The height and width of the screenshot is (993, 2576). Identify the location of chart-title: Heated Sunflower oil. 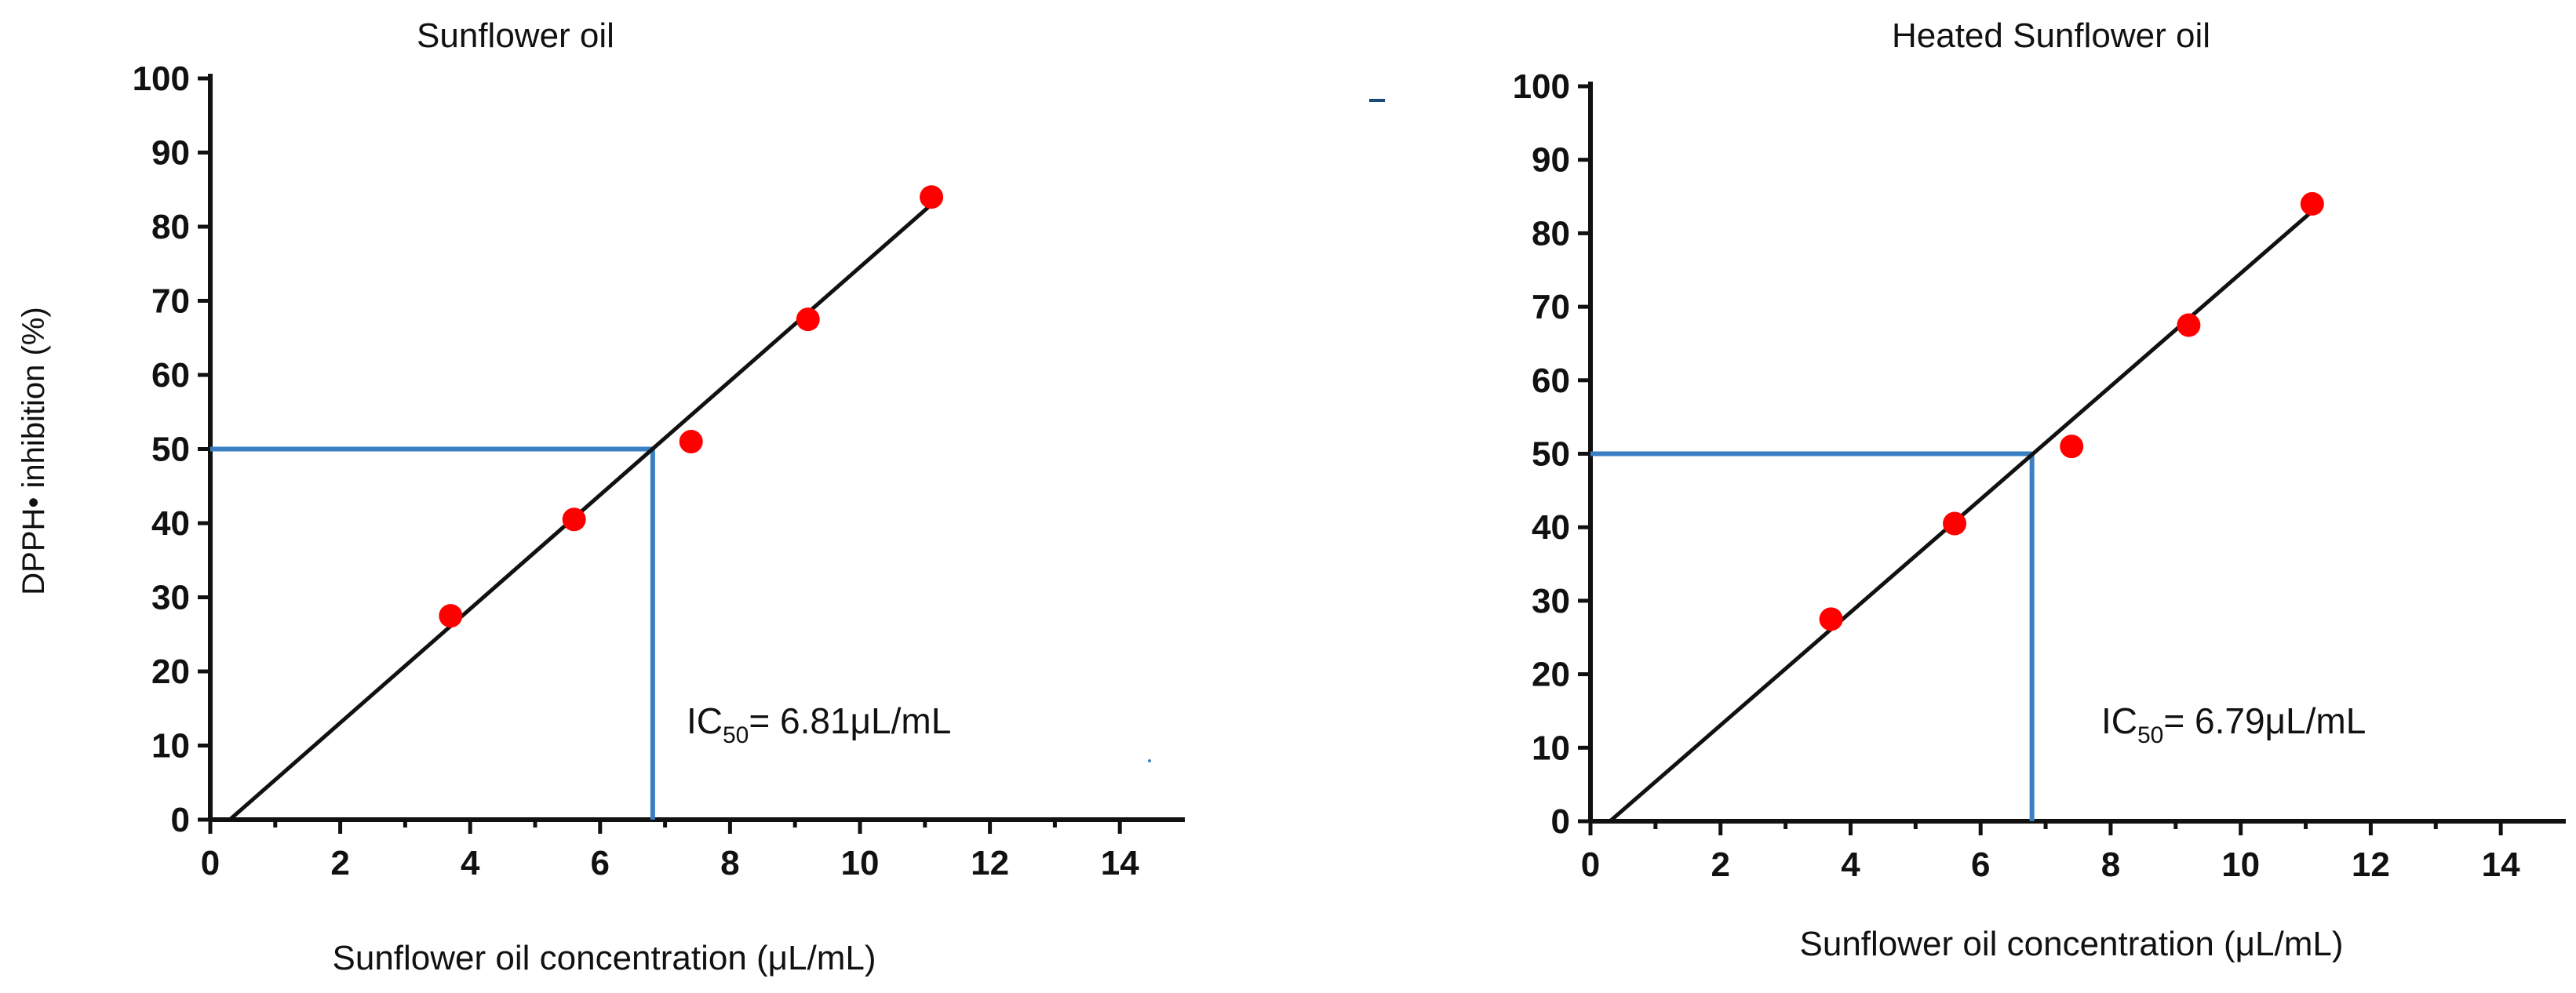
(2051, 35).